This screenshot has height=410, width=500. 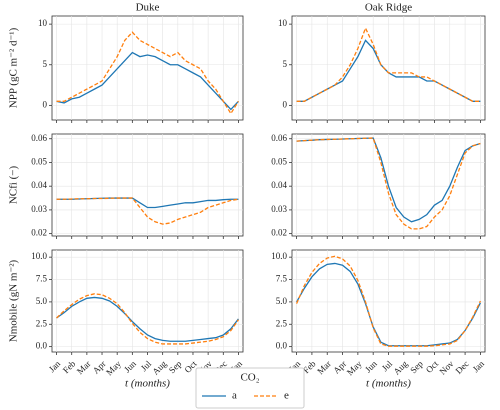 What do you see at coordinates (234, 396) in the screenshot?
I see `legend-label: a` at bounding box center [234, 396].